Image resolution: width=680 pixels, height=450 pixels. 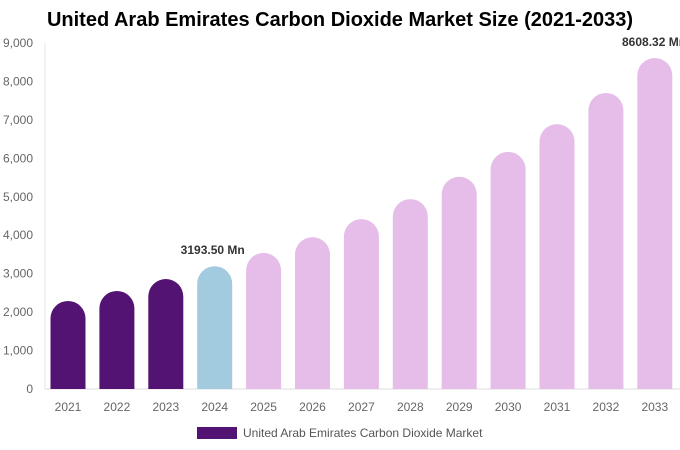 What do you see at coordinates (18, 158) in the screenshot?
I see `y-tick-label: 6,000` at bounding box center [18, 158].